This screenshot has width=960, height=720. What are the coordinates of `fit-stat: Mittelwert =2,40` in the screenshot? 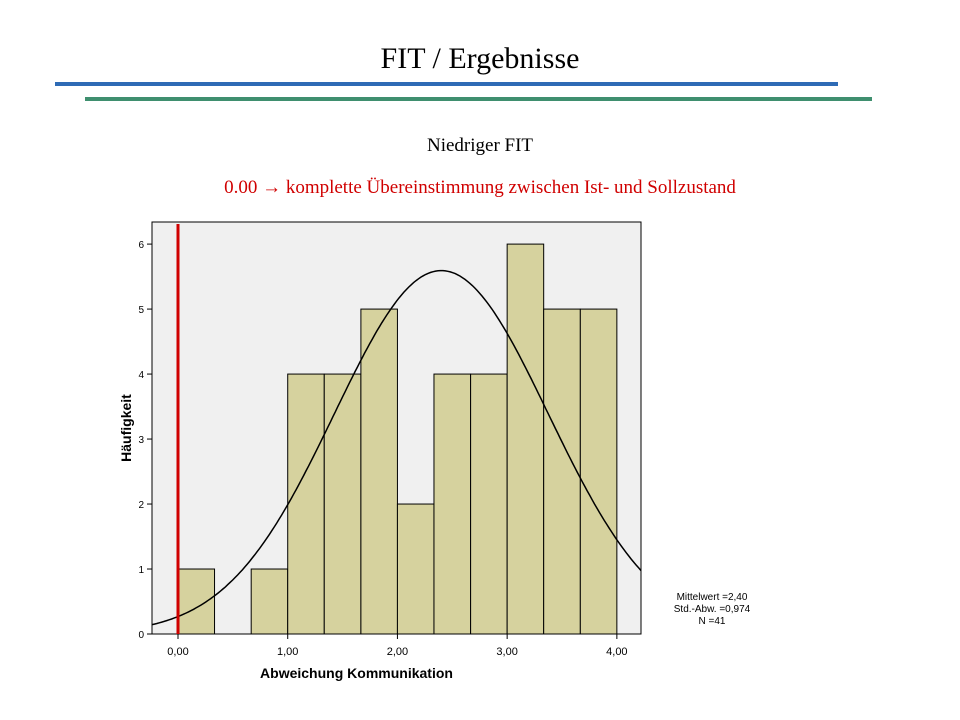 It's located at (712, 597).